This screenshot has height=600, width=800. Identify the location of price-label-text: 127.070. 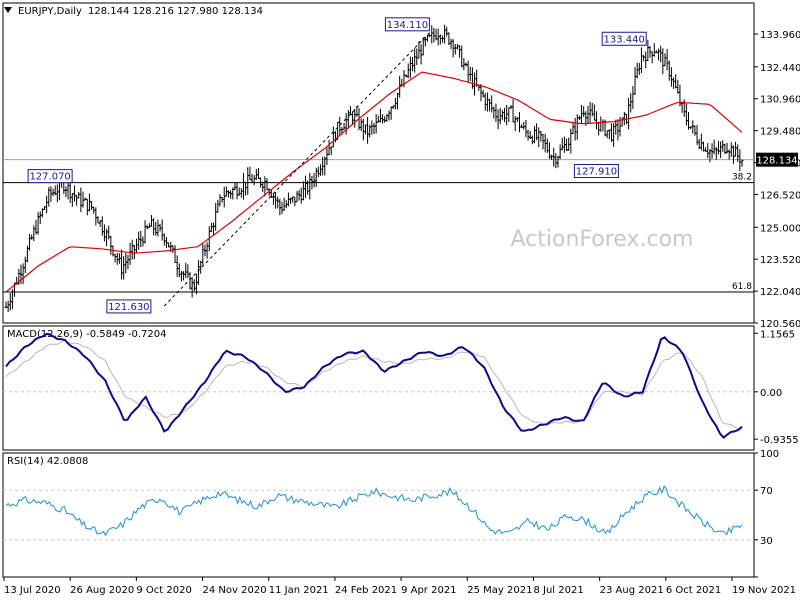
(49, 177).